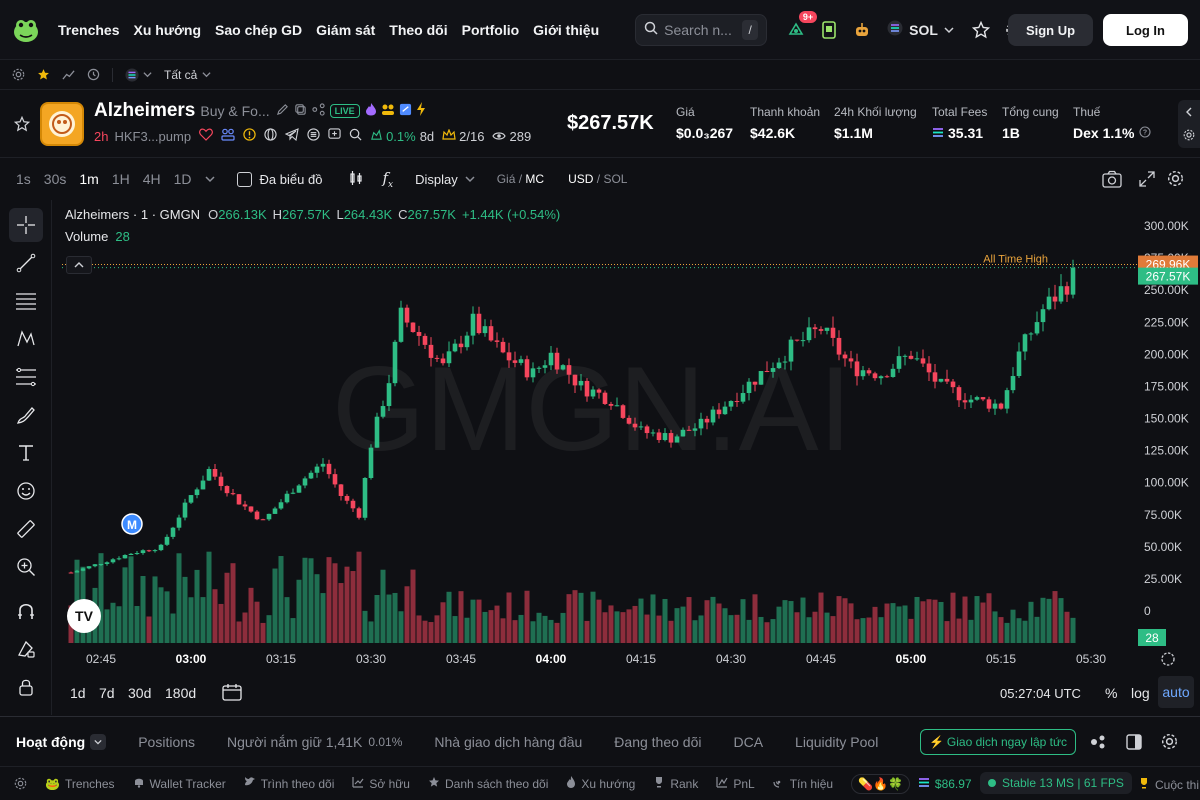 The width and height of the screenshot is (1200, 800). Describe the element at coordinates (1050, 30) in the screenshot. I see `sign-up-button: Sign Up` at that location.